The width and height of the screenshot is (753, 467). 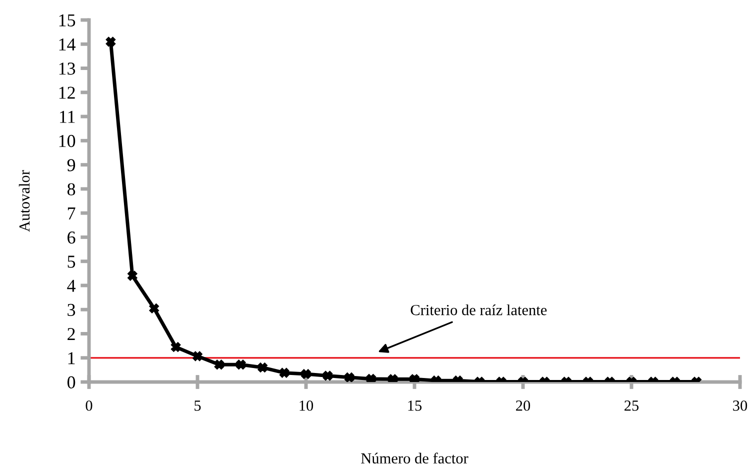 I want to click on y-tick-label: 9, so click(x=71, y=165).